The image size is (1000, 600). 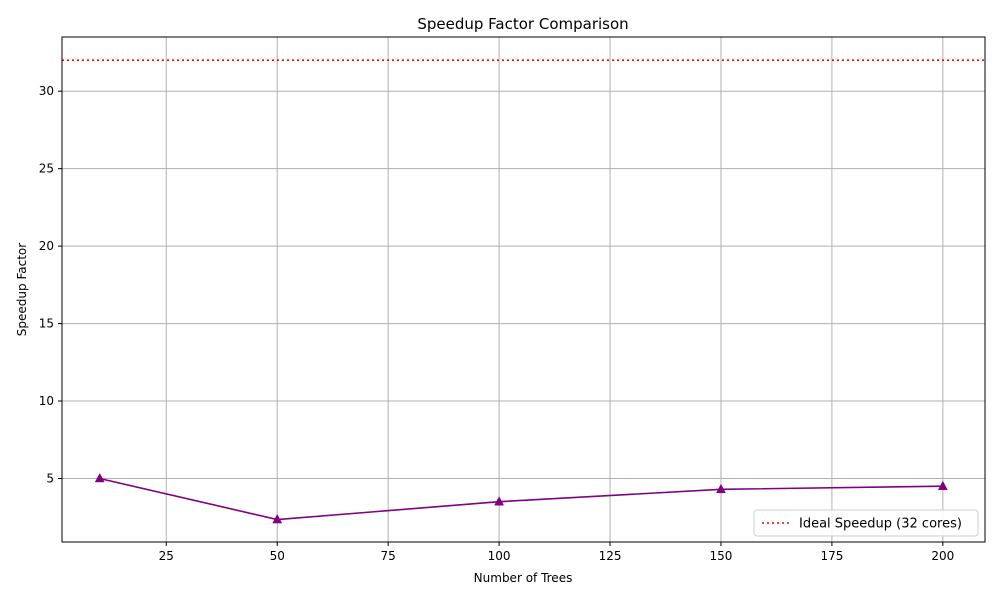 I want to click on x-tick-label: 125, so click(x=610, y=556).